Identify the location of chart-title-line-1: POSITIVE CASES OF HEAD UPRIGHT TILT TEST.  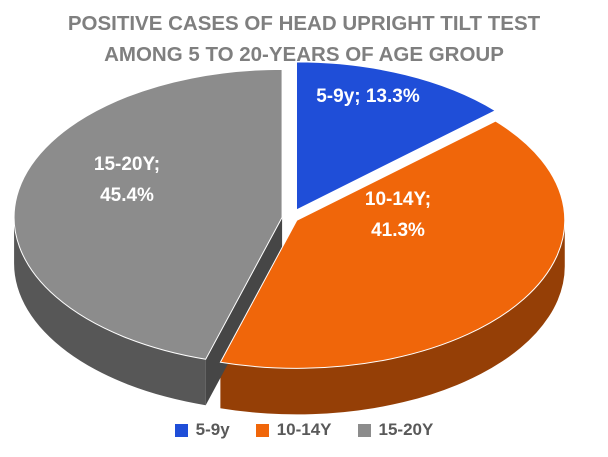
(304, 23).